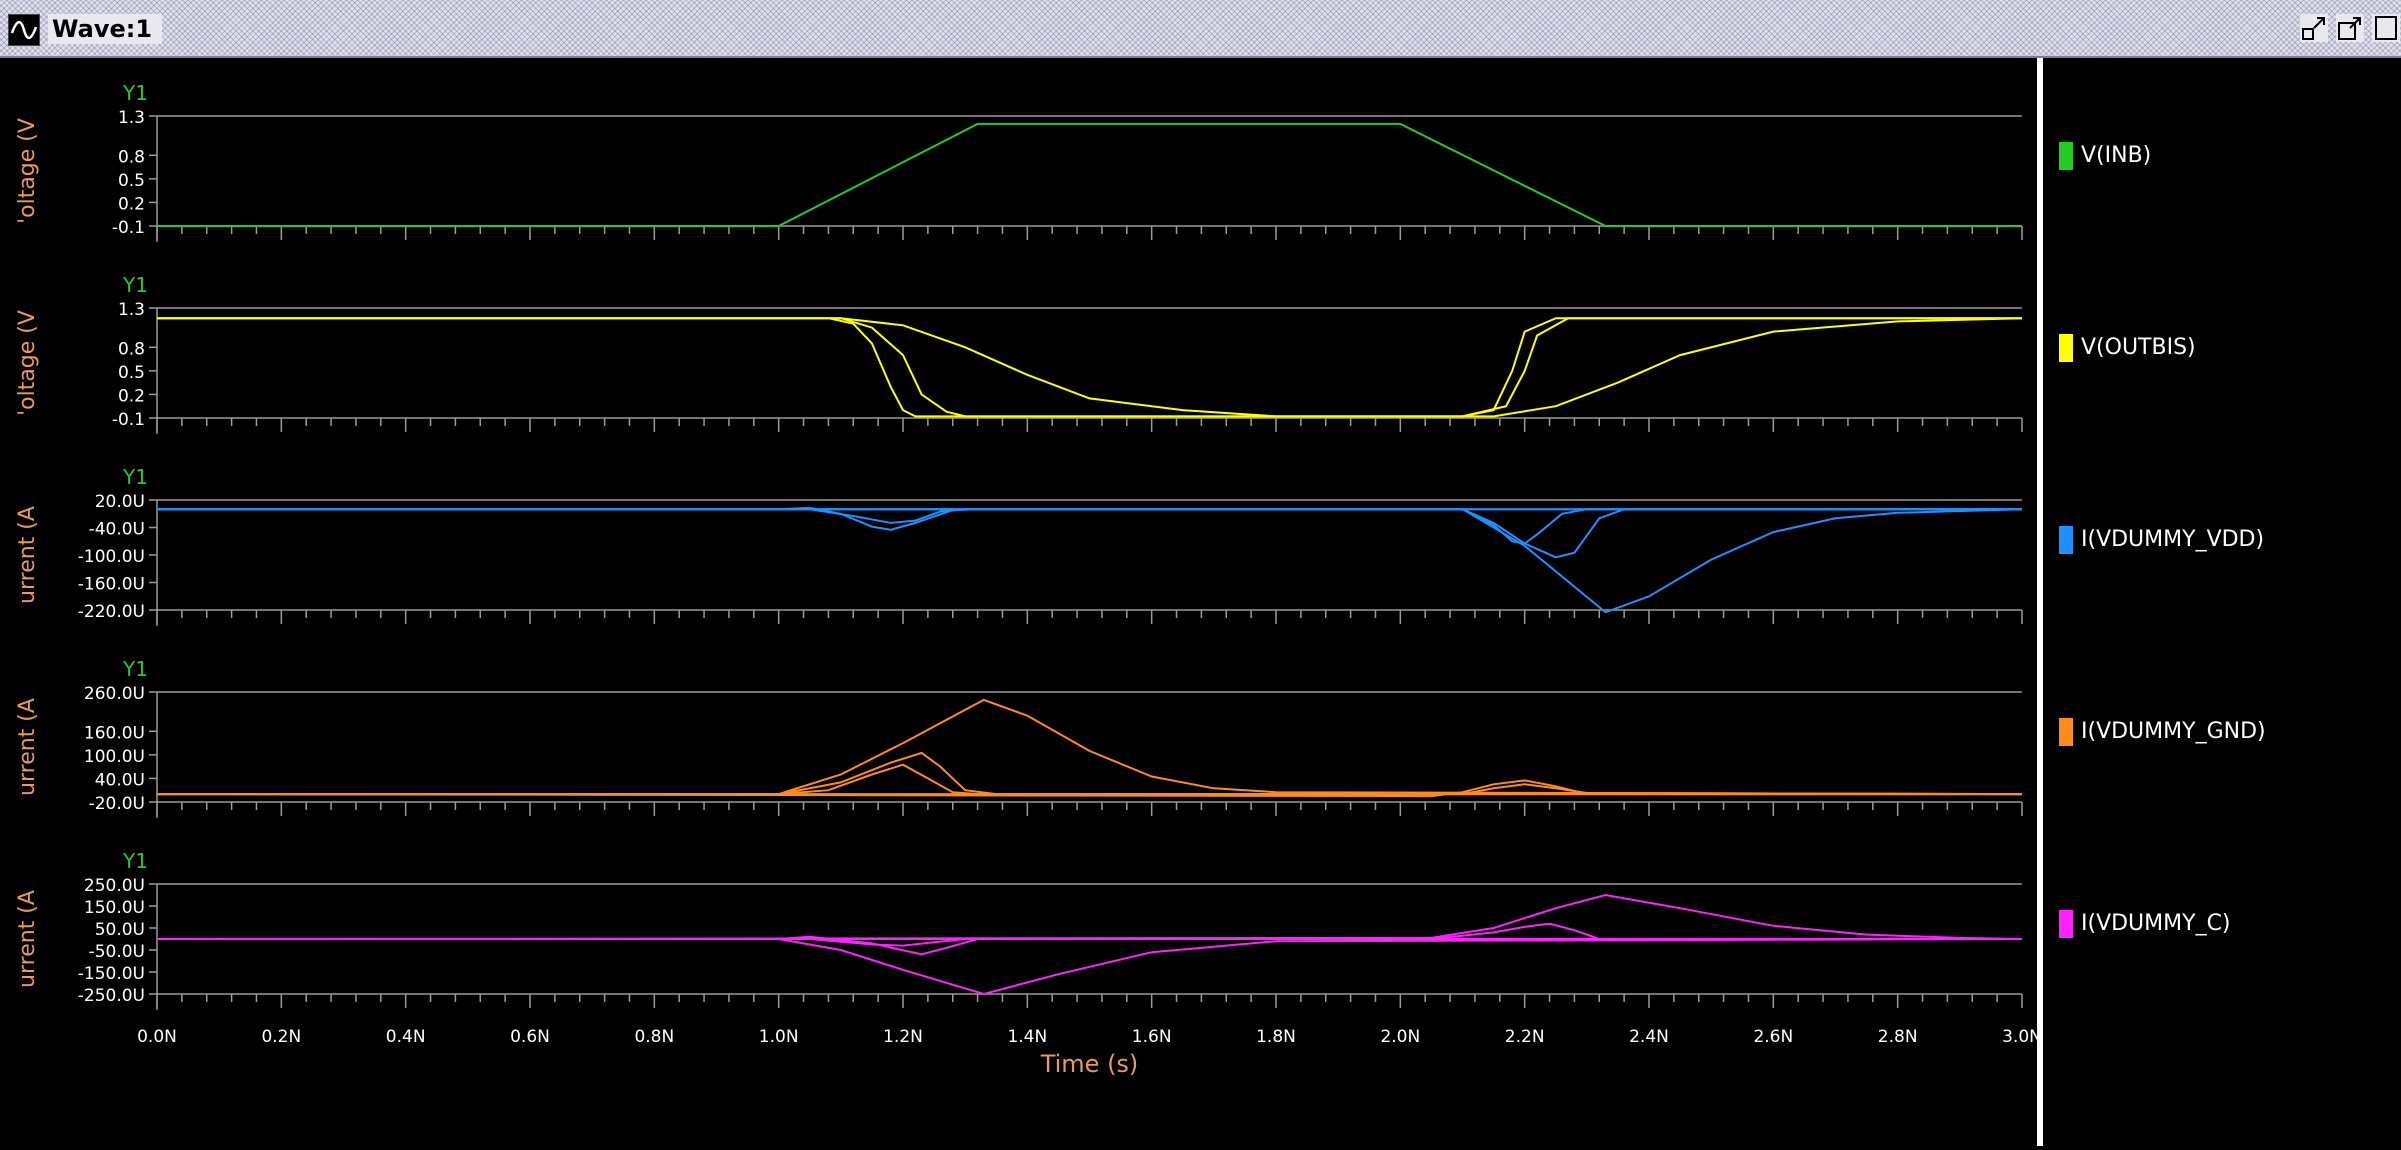  Describe the element at coordinates (117, 952) in the screenshot. I see `y-tick-label: -50.0U` at that location.